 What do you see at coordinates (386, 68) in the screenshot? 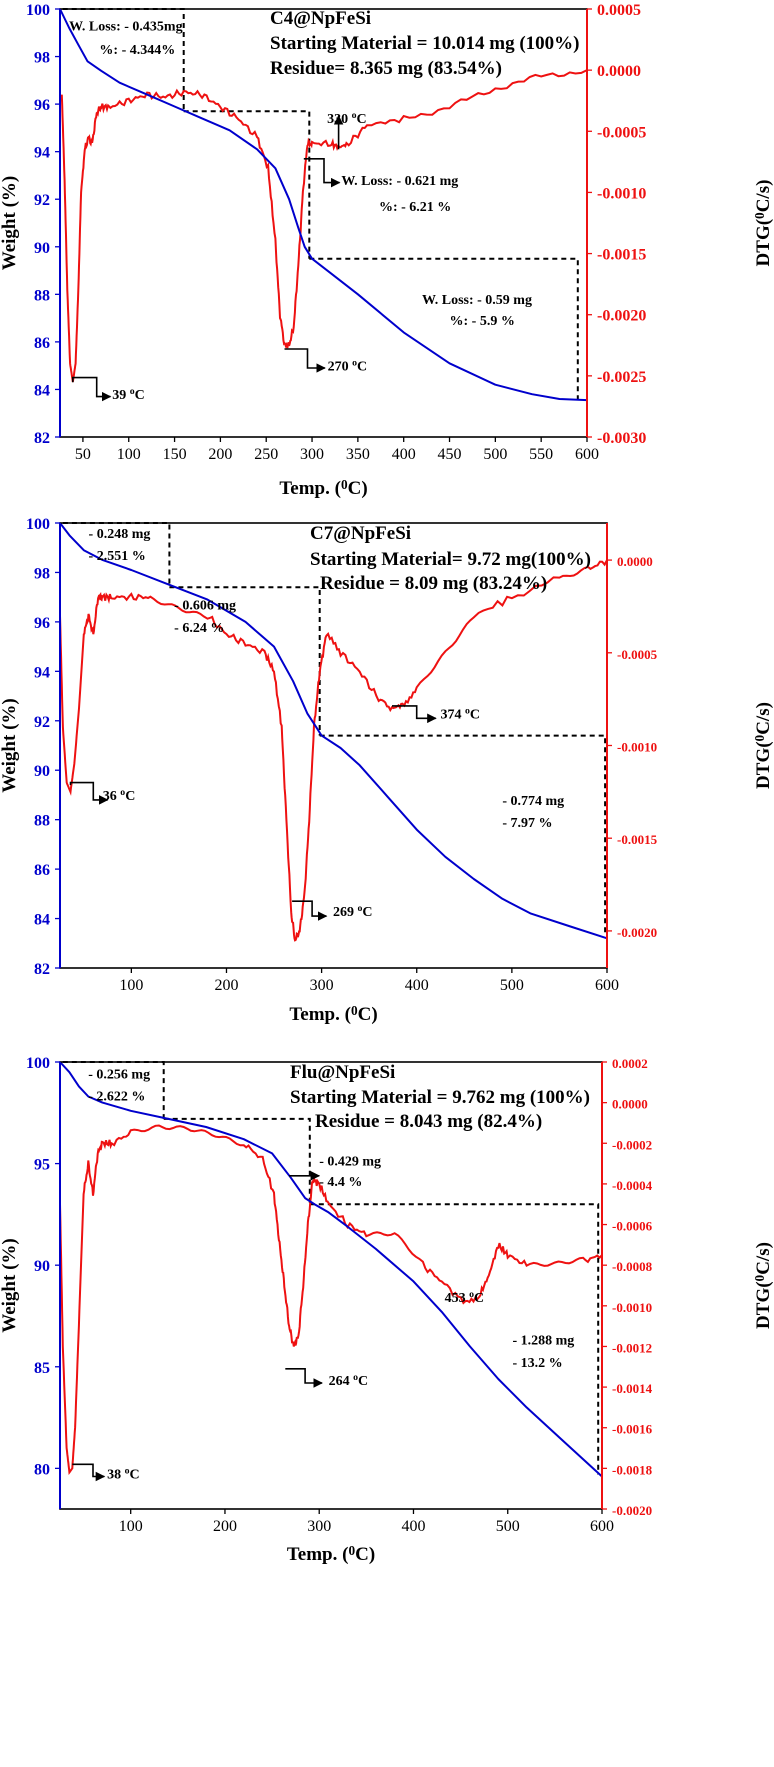
I see `residue-label: Residue= 8.365 mg (83.54%)` at bounding box center [386, 68].